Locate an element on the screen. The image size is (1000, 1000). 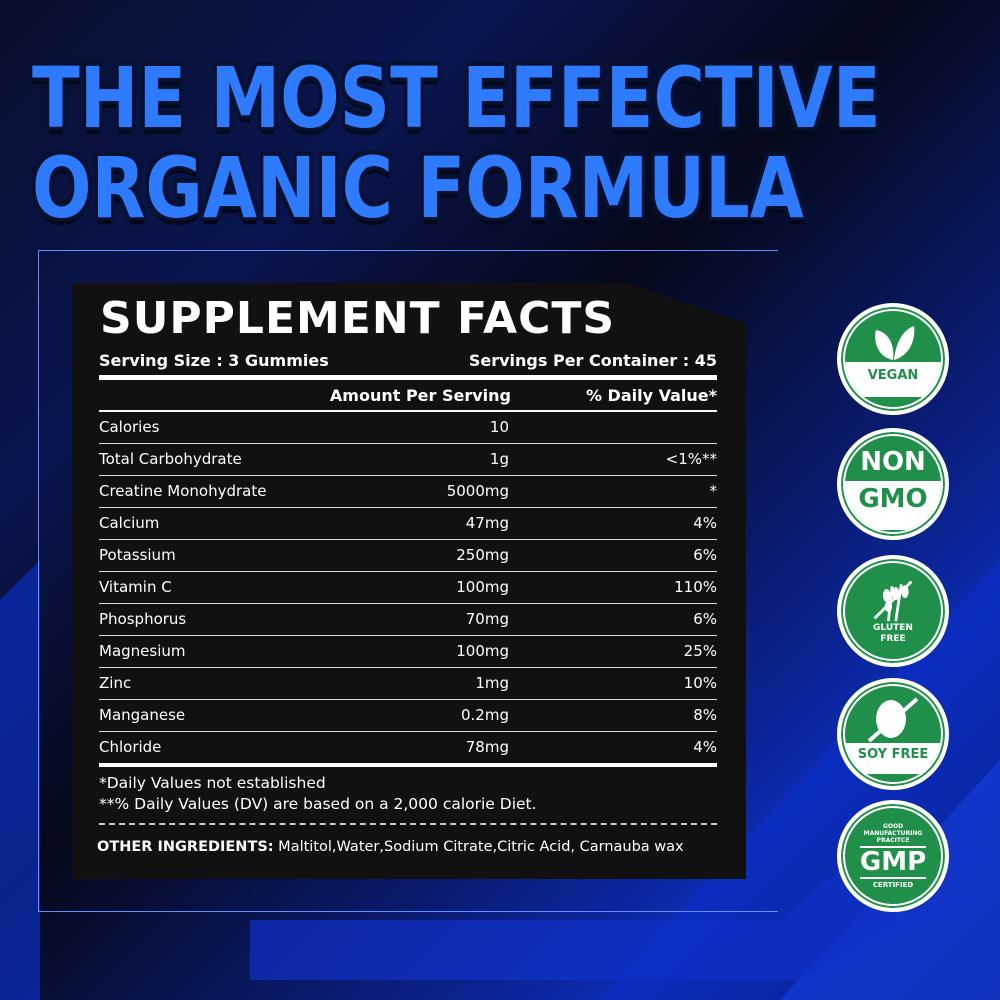
facts-title: SUPPLEMENT FACTS is located at coordinates (358, 318).